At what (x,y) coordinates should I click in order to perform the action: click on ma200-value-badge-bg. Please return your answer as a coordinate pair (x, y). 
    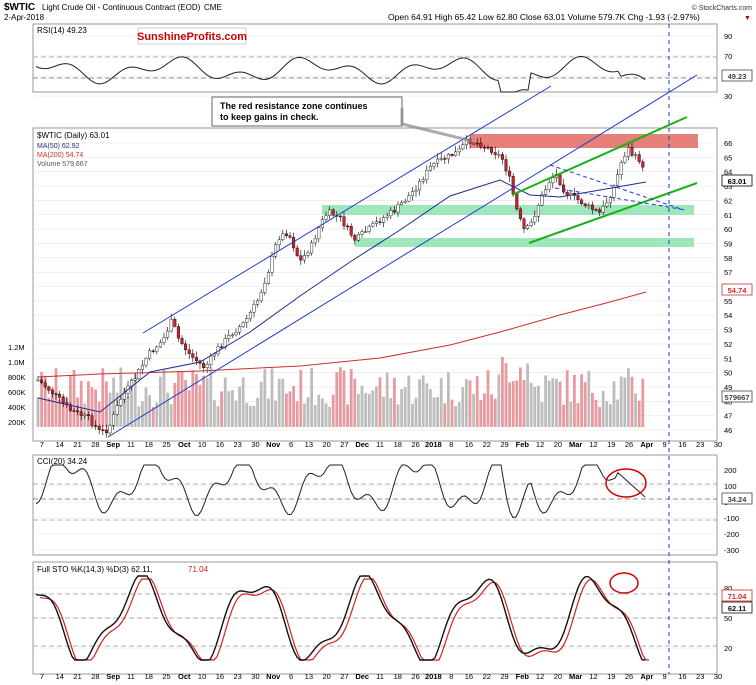
    Looking at the image, I should click on (737, 289).